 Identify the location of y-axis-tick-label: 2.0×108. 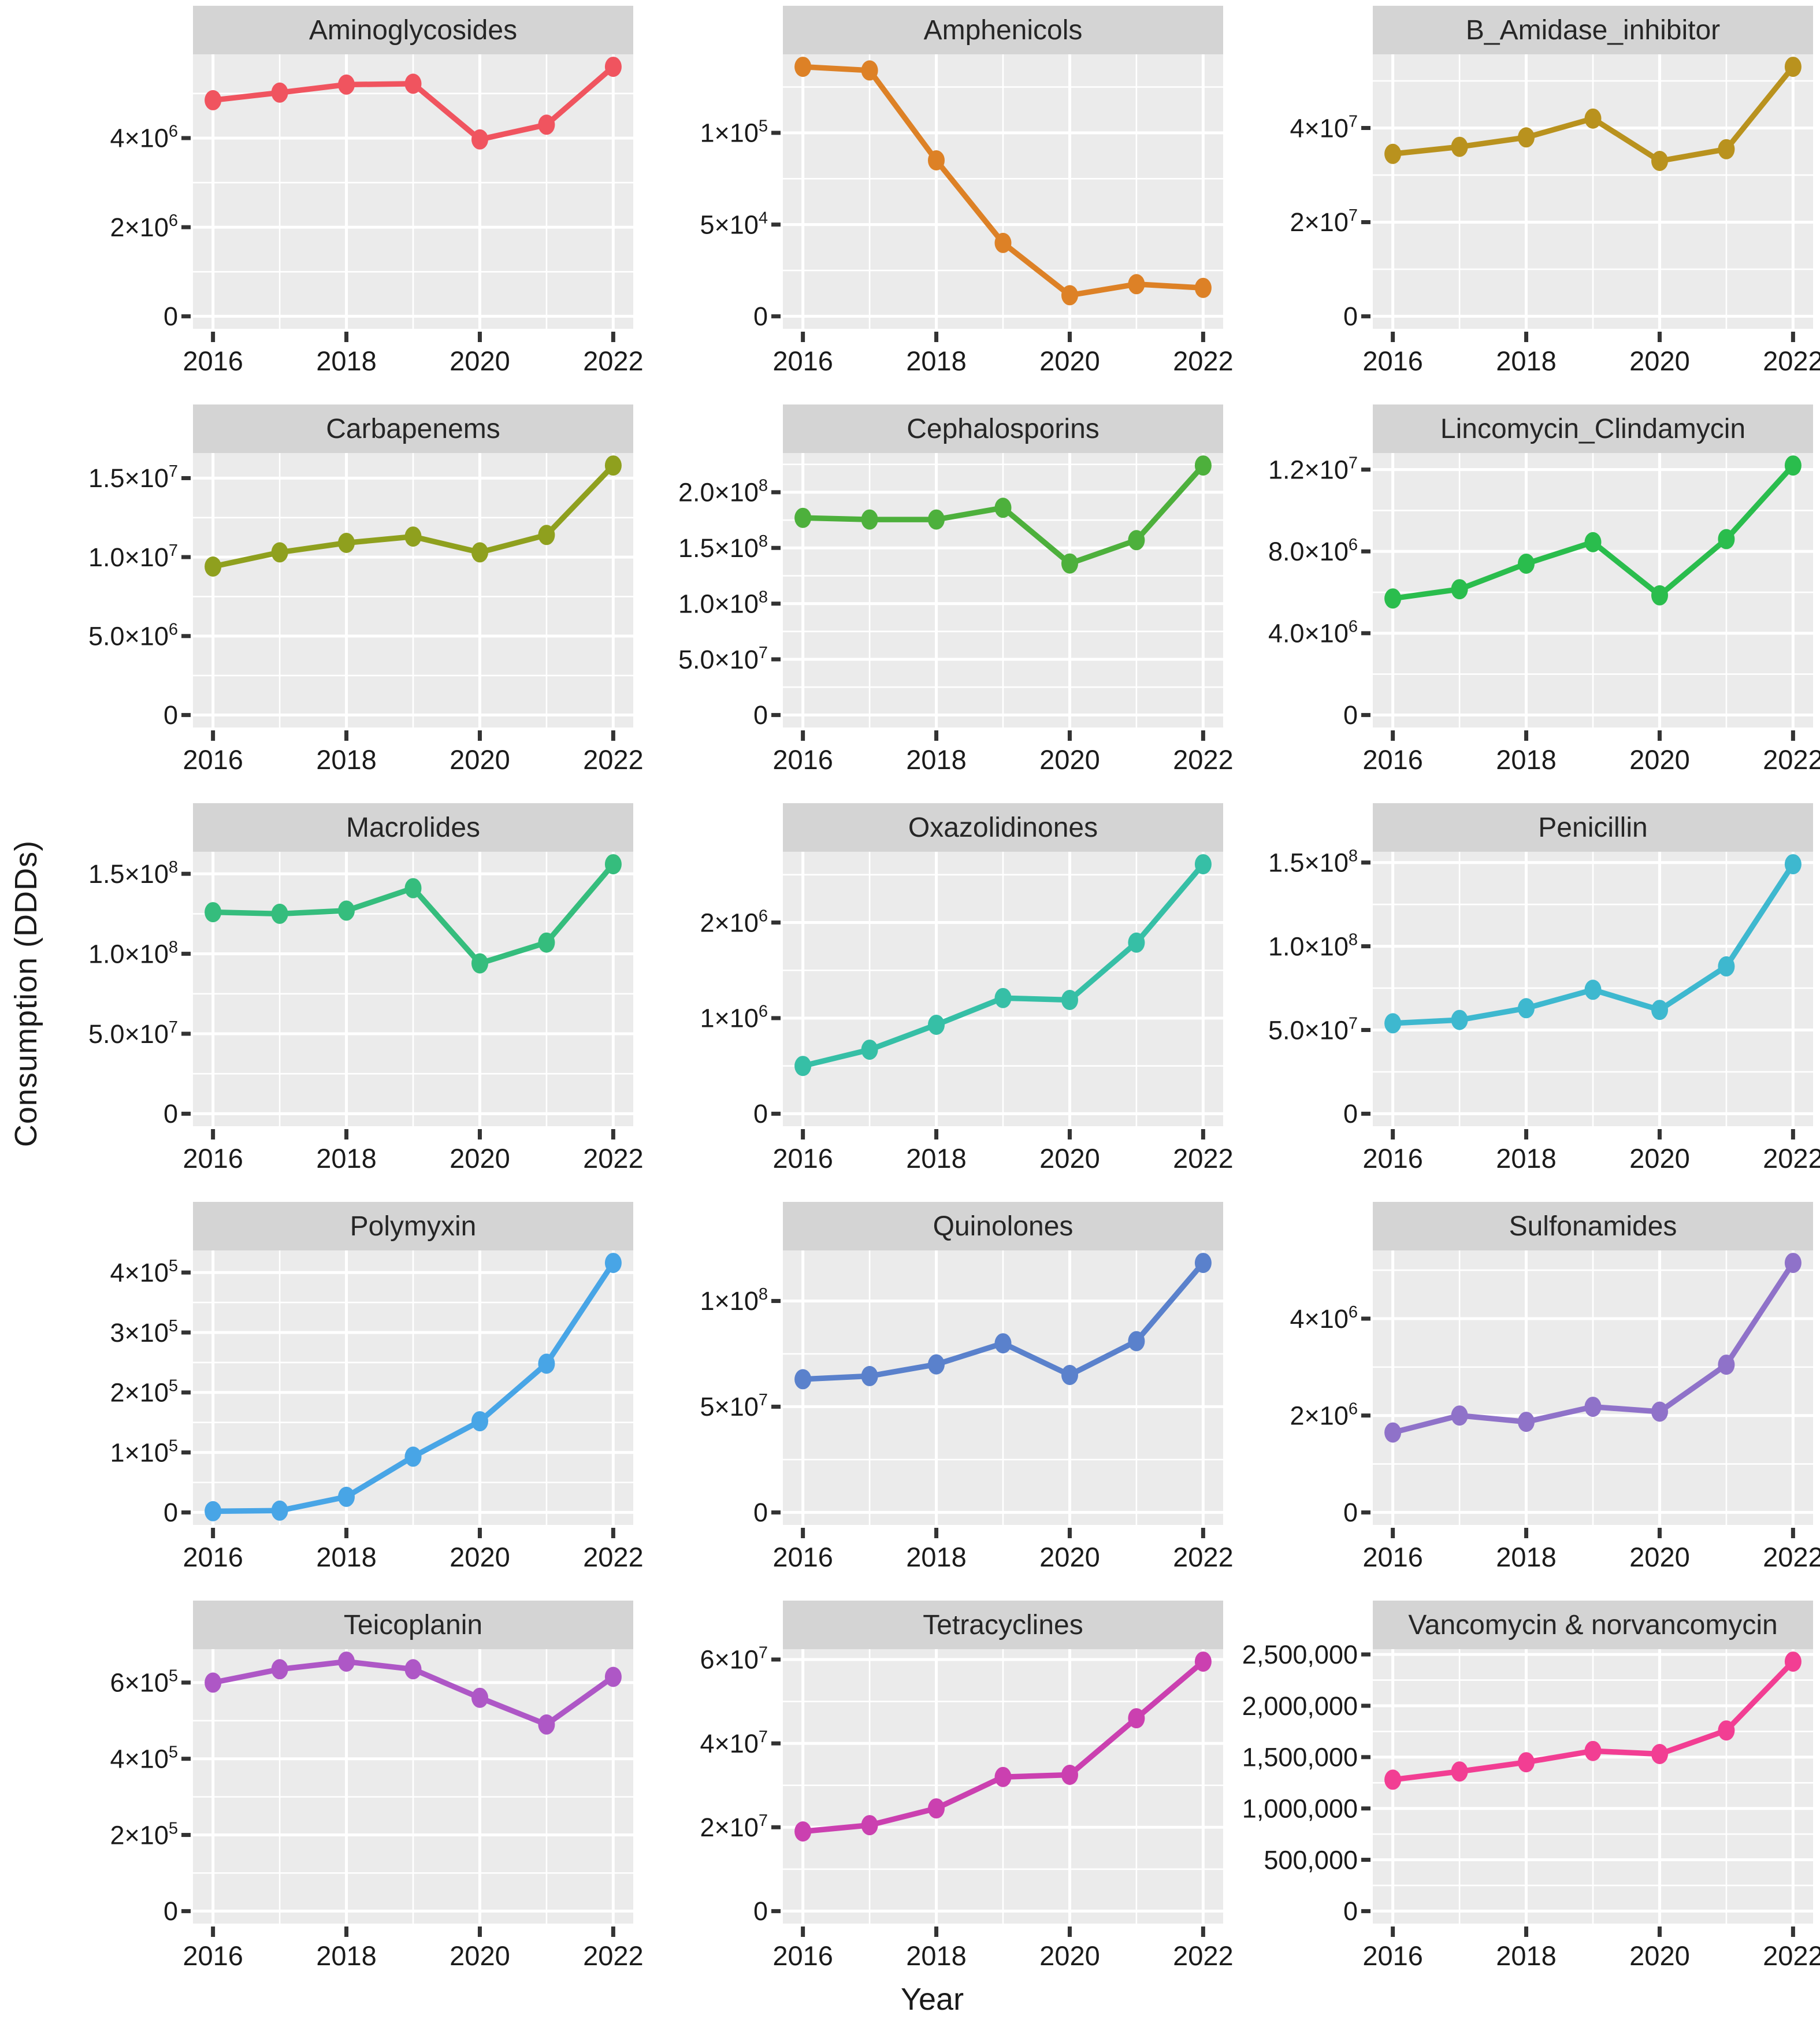
(723, 492).